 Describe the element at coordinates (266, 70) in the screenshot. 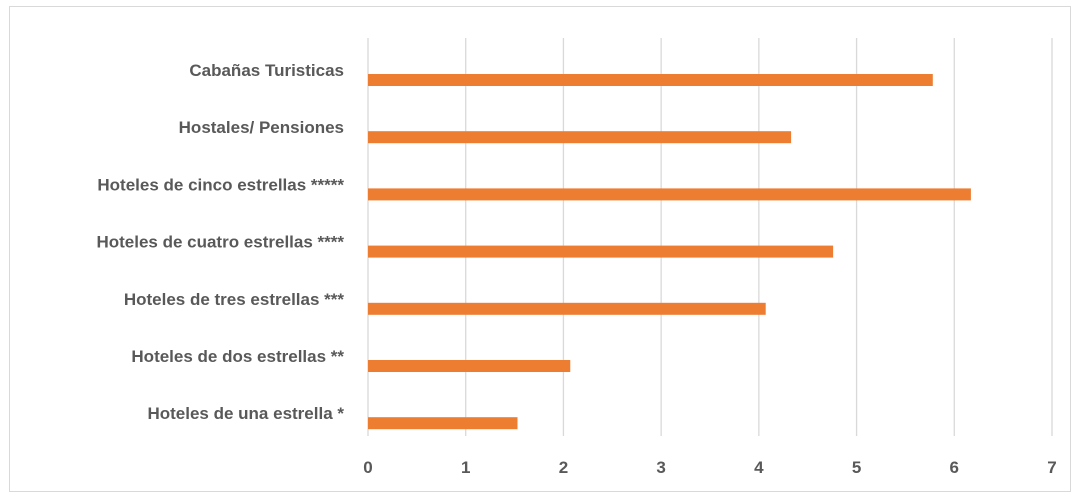

I see `category-label-0: Cabañas Turisticas` at that location.